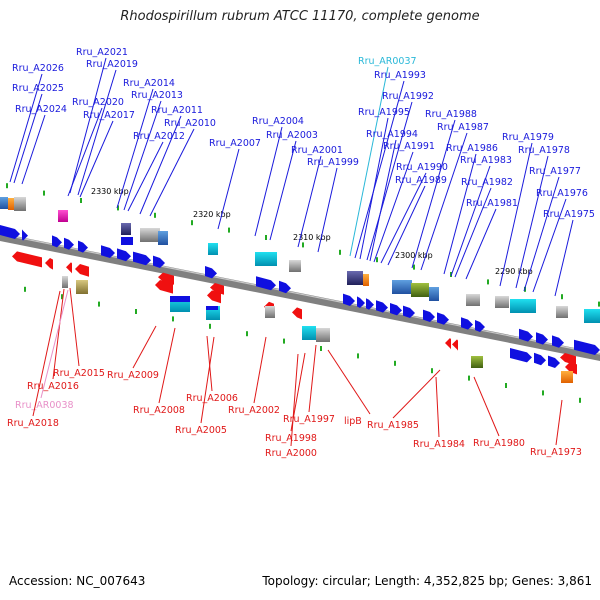 This screenshot has height=600, width=600. I want to click on reverse-gene-label: Rru_A2016, so click(53, 386).